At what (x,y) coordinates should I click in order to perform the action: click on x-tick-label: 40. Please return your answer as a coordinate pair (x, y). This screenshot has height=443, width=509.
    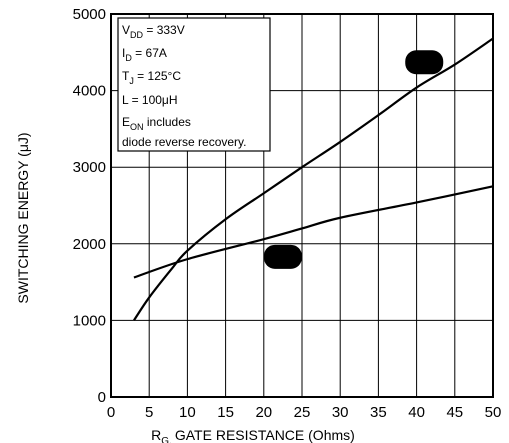
    Looking at the image, I should click on (416, 412).